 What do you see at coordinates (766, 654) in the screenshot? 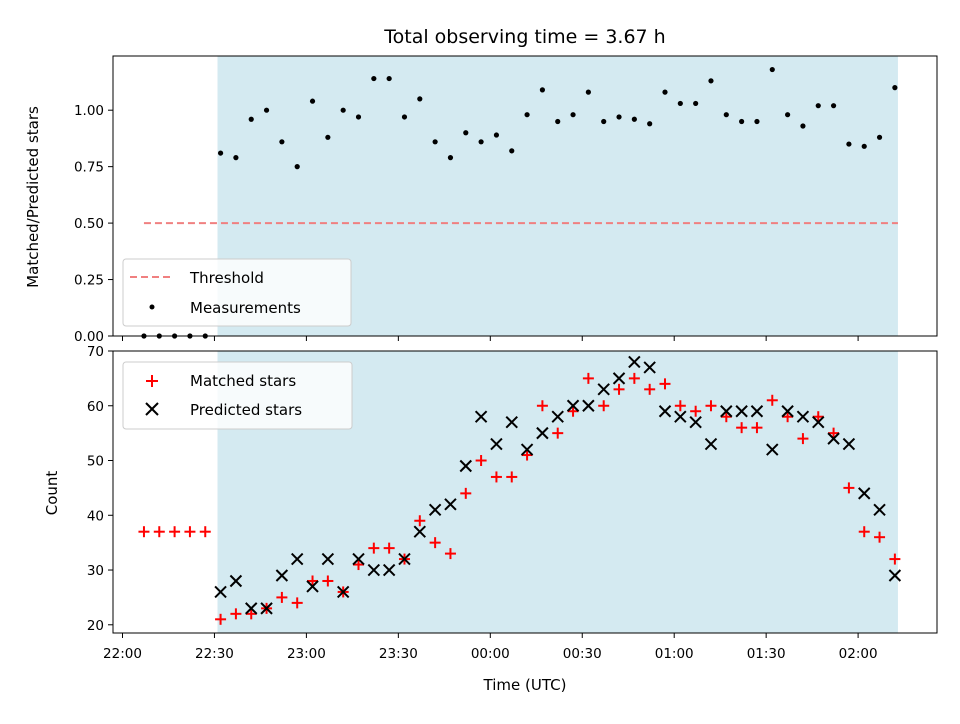
I see `x-tick-label: 01:30` at bounding box center [766, 654].